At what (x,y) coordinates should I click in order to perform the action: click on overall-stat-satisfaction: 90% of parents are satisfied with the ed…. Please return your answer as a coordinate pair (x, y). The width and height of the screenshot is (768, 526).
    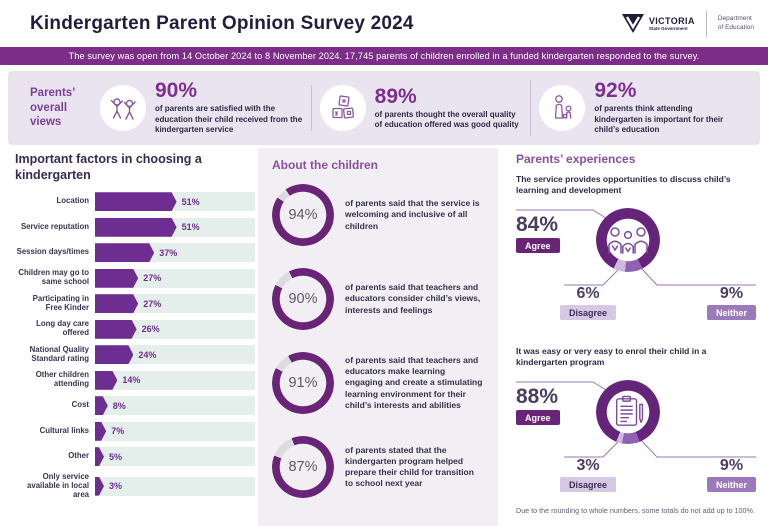
    Looking at the image, I should click on (201, 107).